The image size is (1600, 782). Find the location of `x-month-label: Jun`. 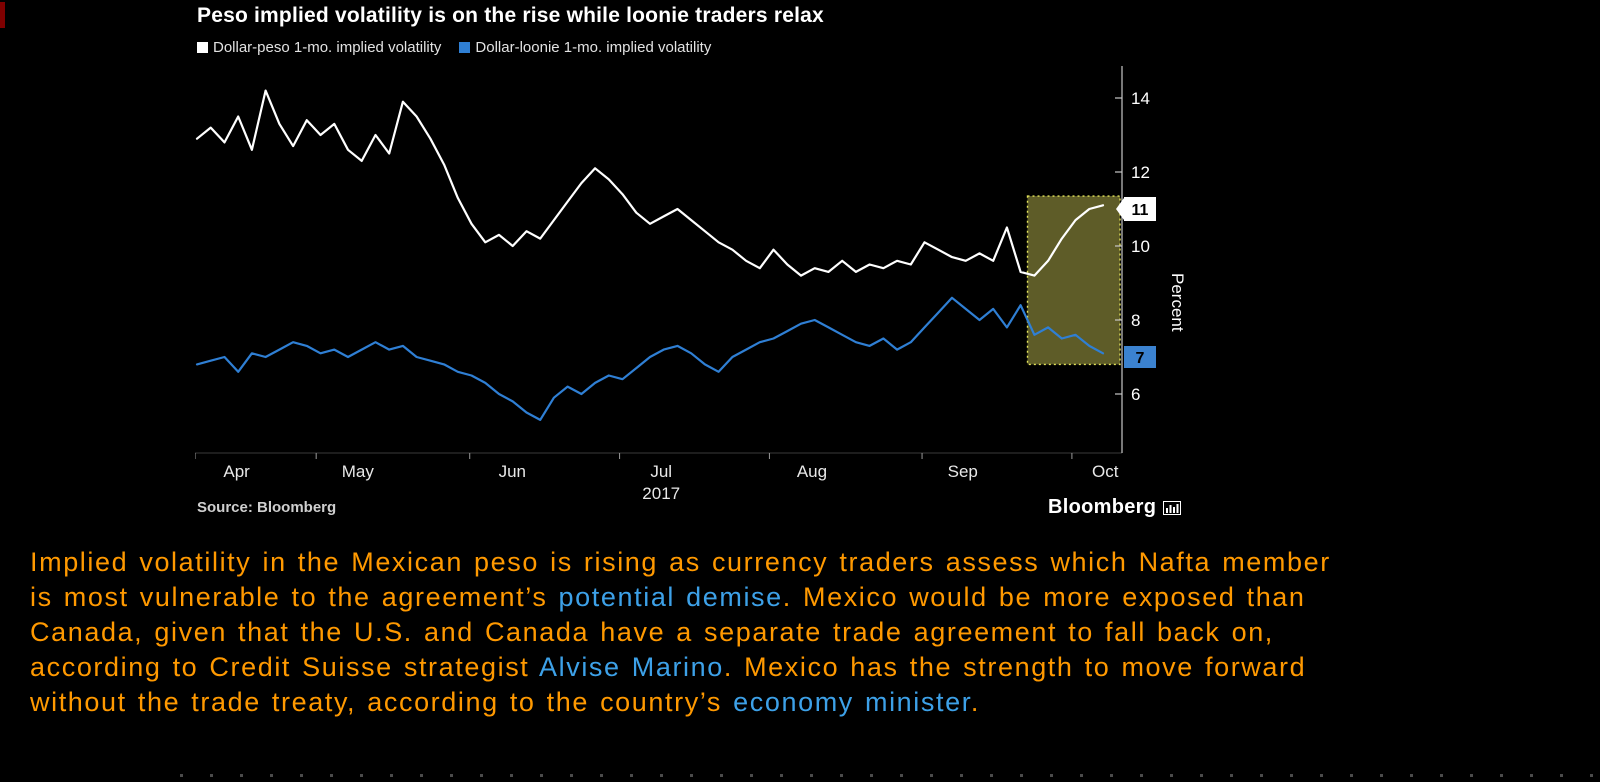

x-month-label: Jun is located at coordinates (512, 471).